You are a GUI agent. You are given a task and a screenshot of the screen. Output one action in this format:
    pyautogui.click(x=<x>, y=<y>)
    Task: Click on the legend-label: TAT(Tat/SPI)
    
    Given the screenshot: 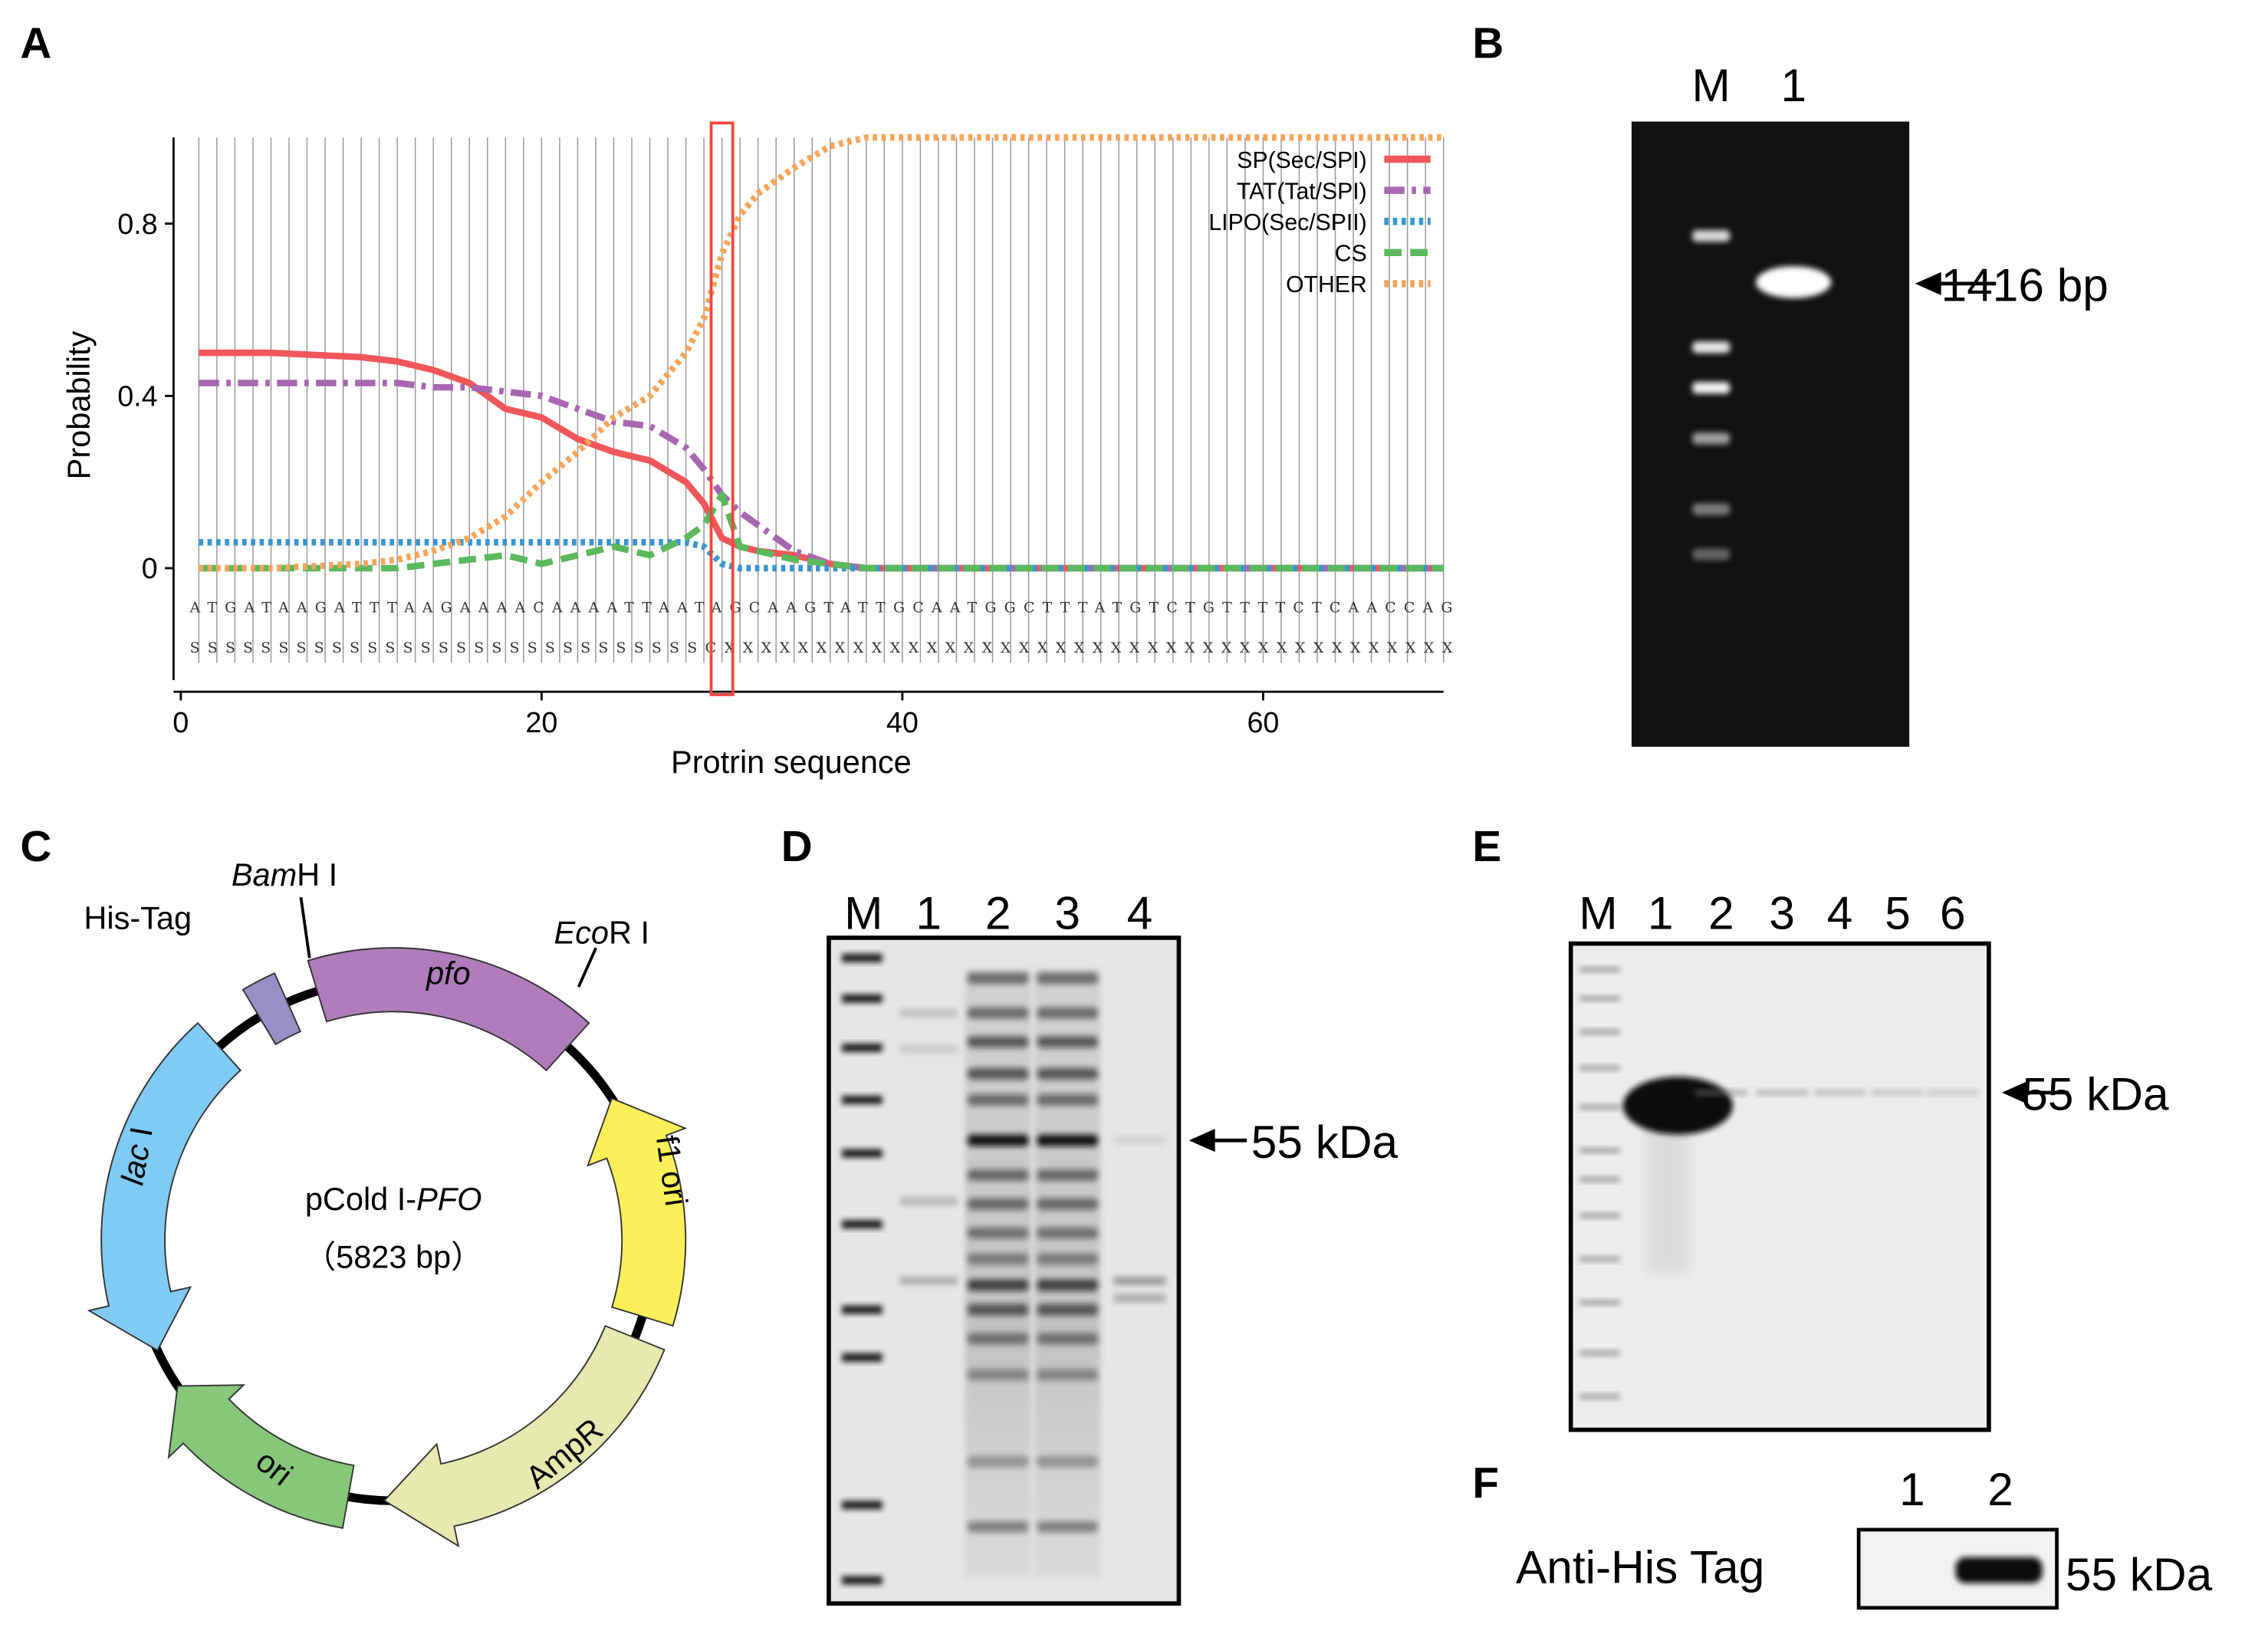 What is the action you would take?
    pyautogui.click(x=1302, y=192)
    